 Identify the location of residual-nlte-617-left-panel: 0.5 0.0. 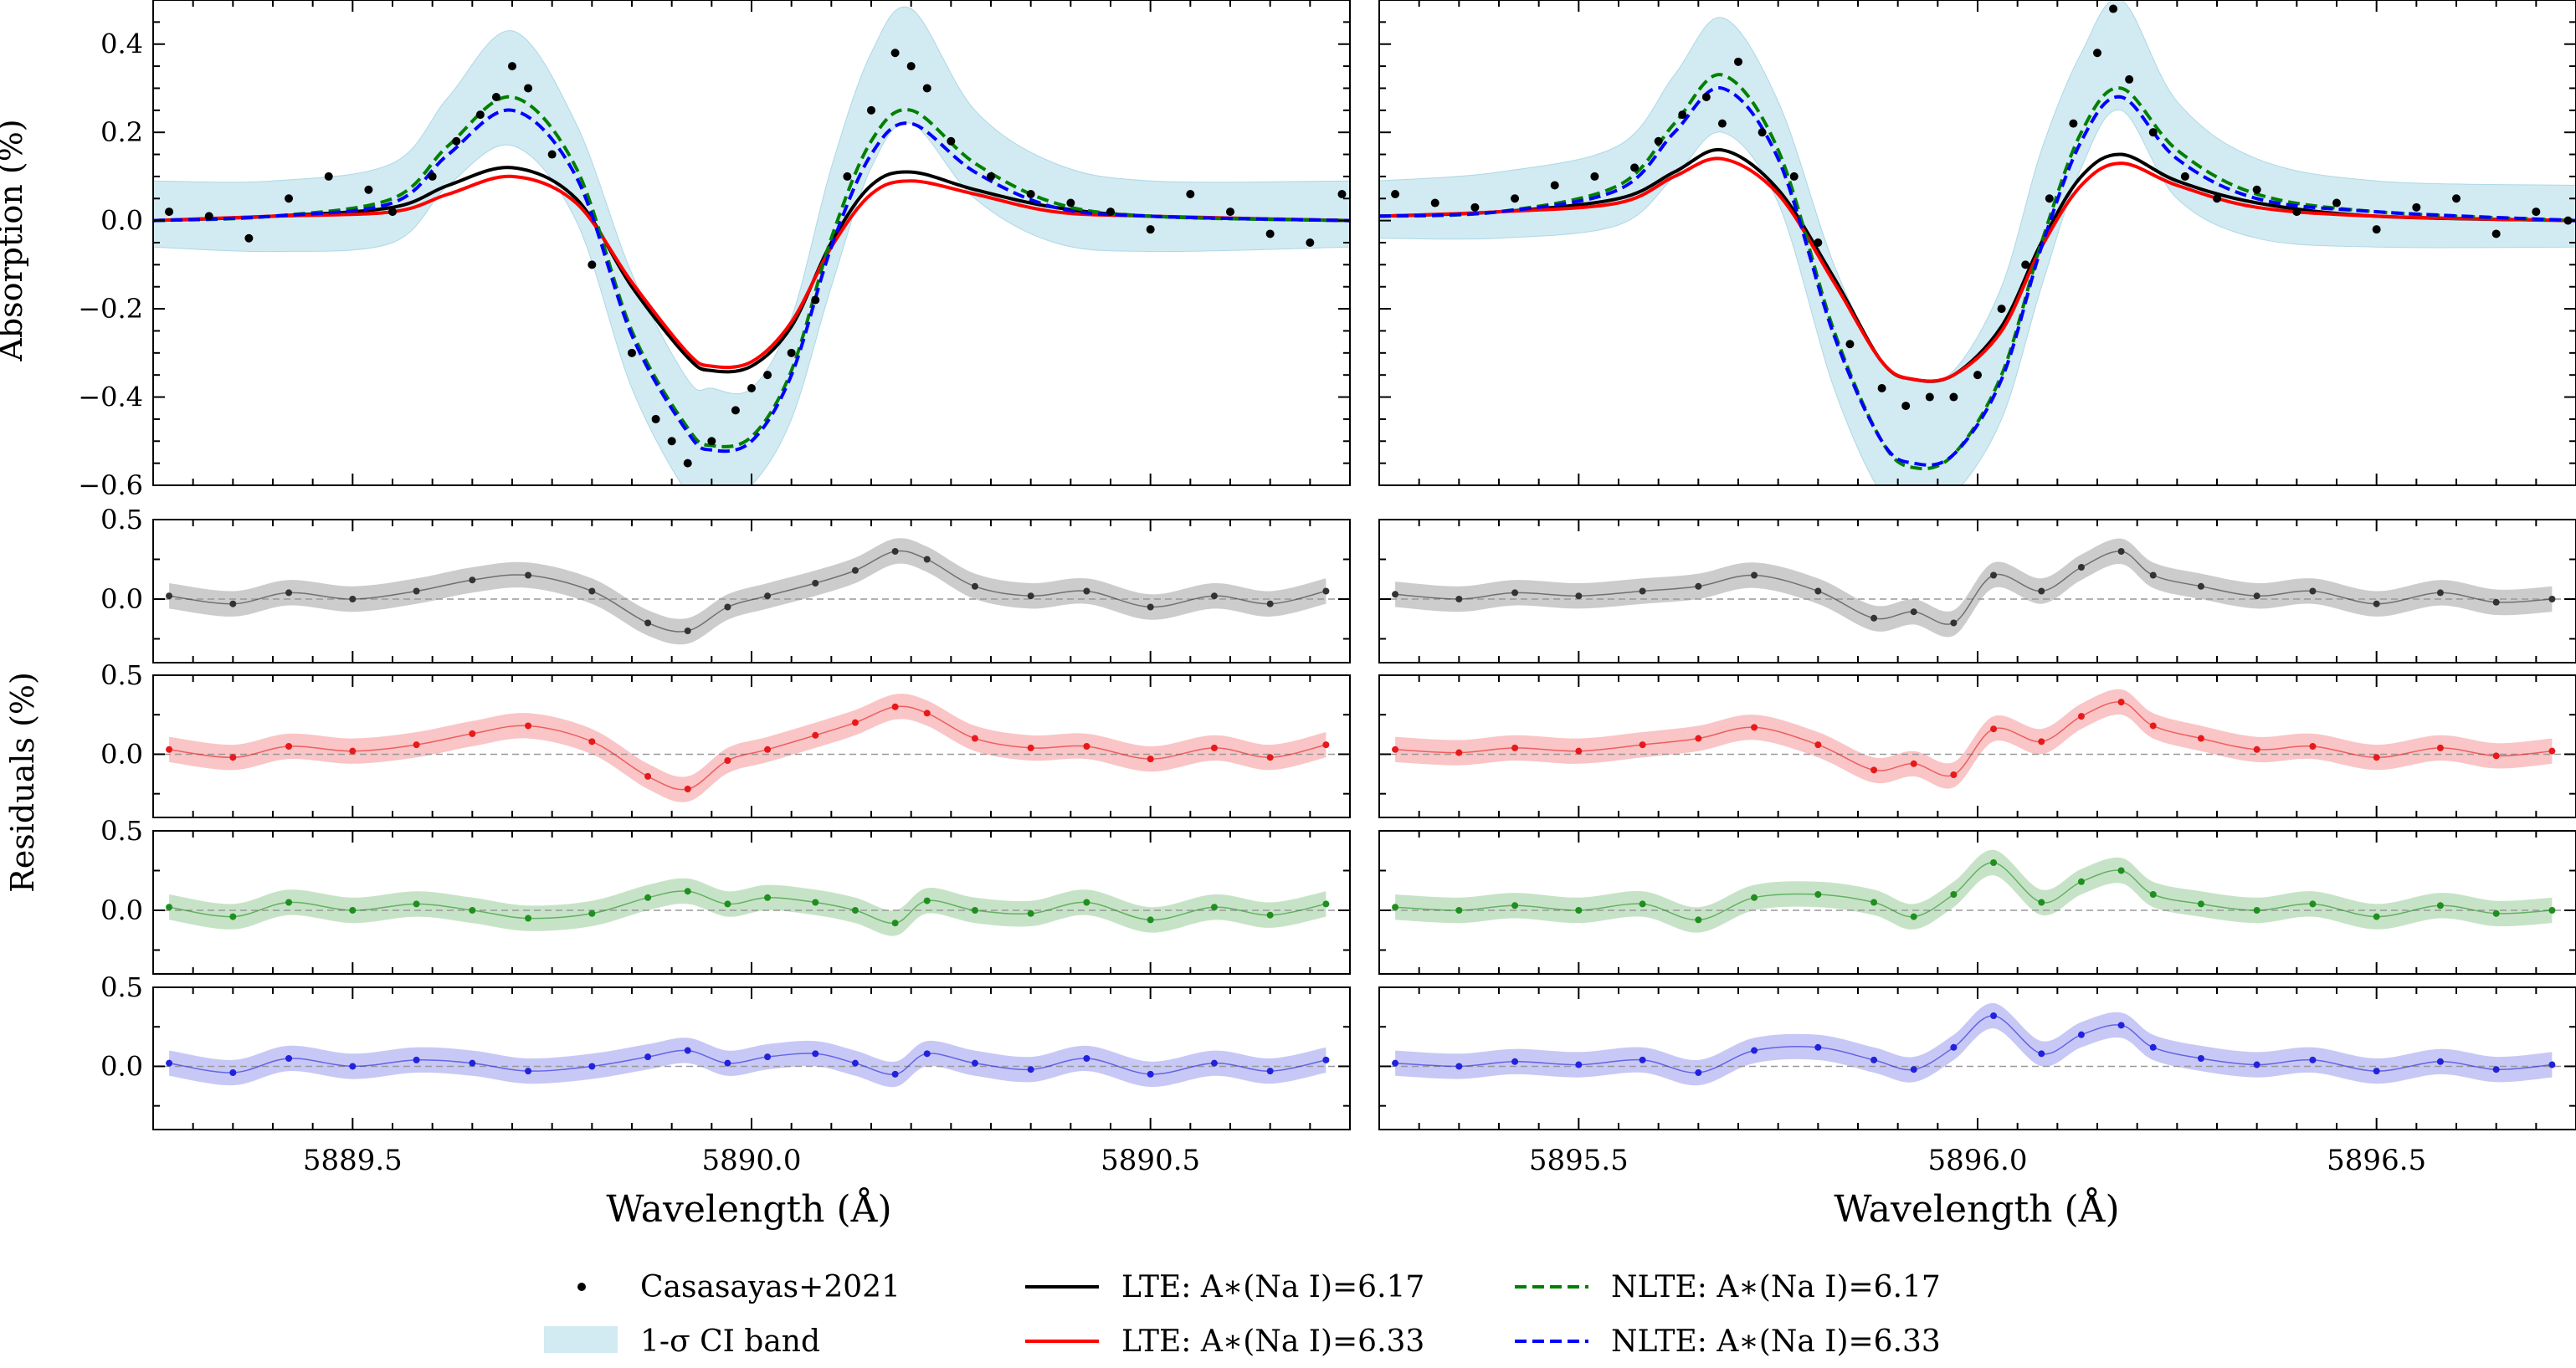
(725, 895).